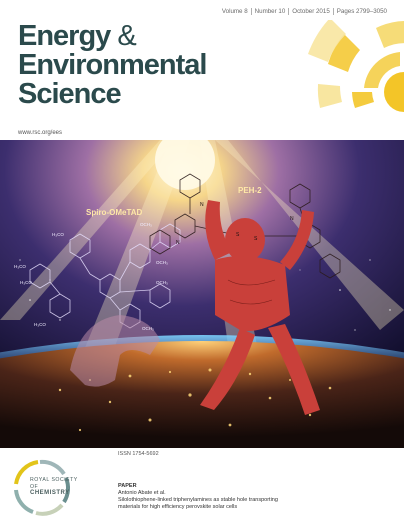 The width and height of the screenshot is (404, 532). I want to click on atom-label-10: N, so click(292, 219).